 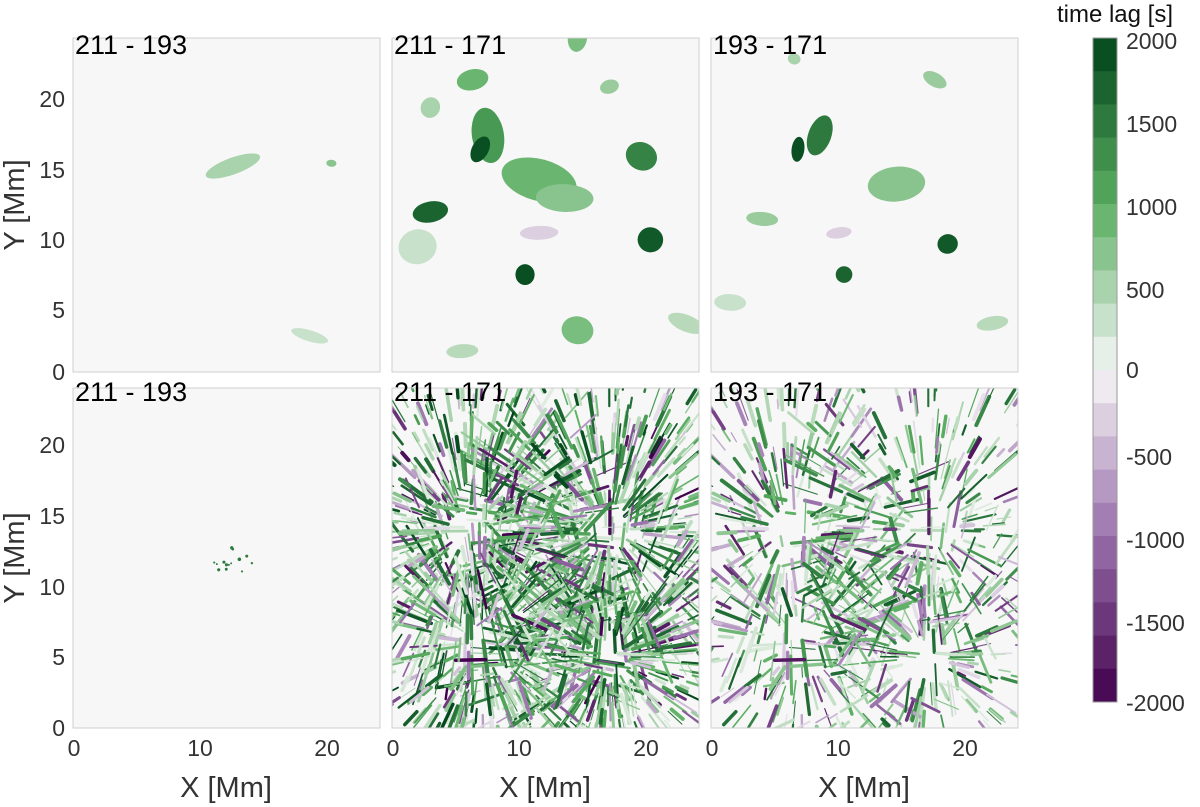 What do you see at coordinates (58, 372) in the screenshot?
I see `y-tick-label: 0` at bounding box center [58, 372].